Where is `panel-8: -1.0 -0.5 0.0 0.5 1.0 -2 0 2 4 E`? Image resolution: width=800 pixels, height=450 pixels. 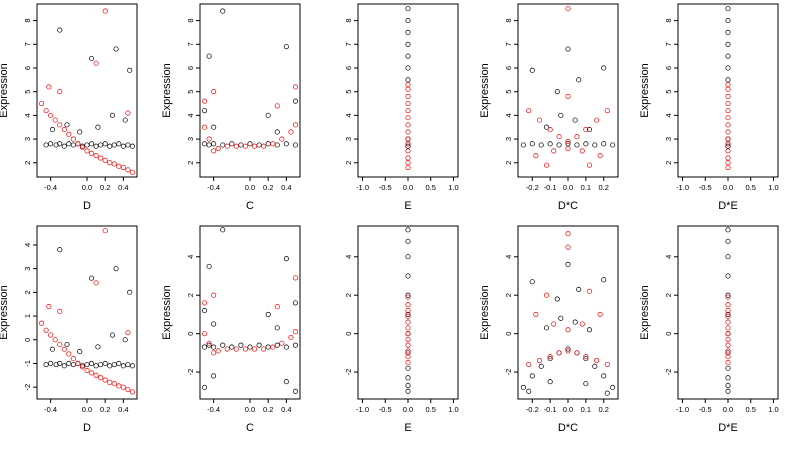
panel-8: -1.0 -0.5 0.0 0.5 1.0 -2 0 2 4 E is located at coordinates (401, 329).